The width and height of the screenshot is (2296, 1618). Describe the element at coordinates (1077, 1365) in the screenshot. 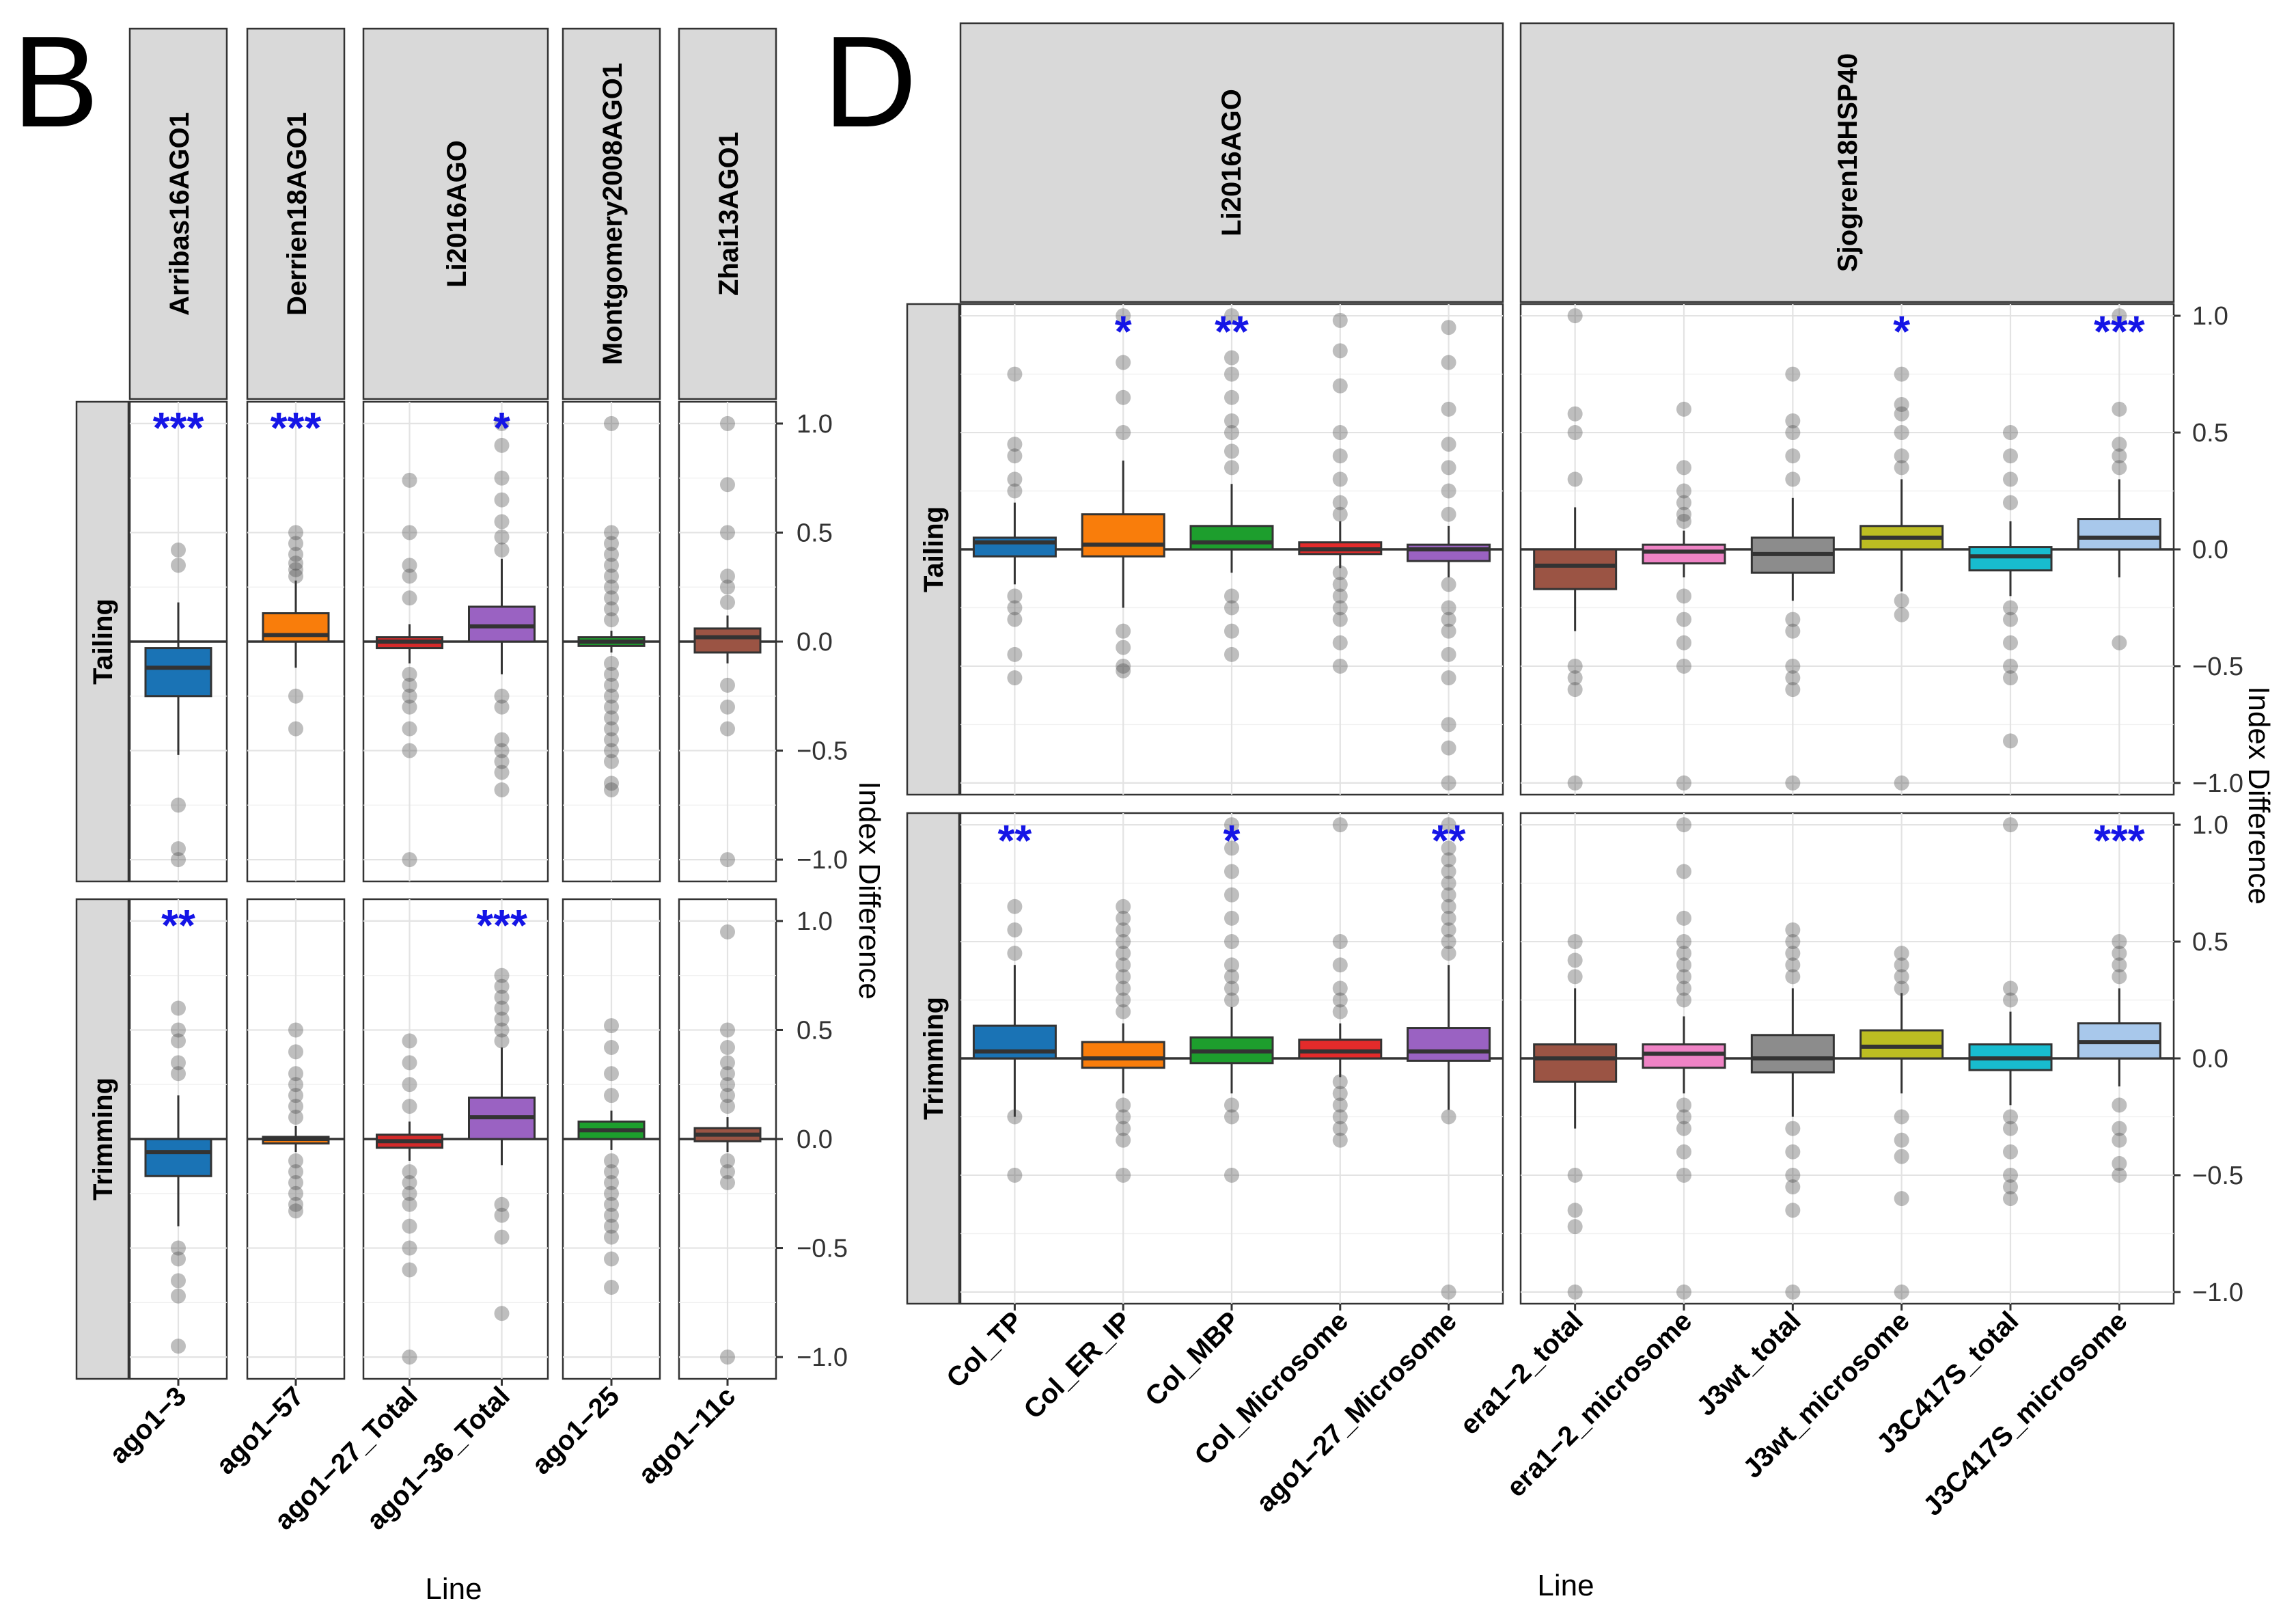

I see `x-tick-label: Col_ER_IP` at that location.